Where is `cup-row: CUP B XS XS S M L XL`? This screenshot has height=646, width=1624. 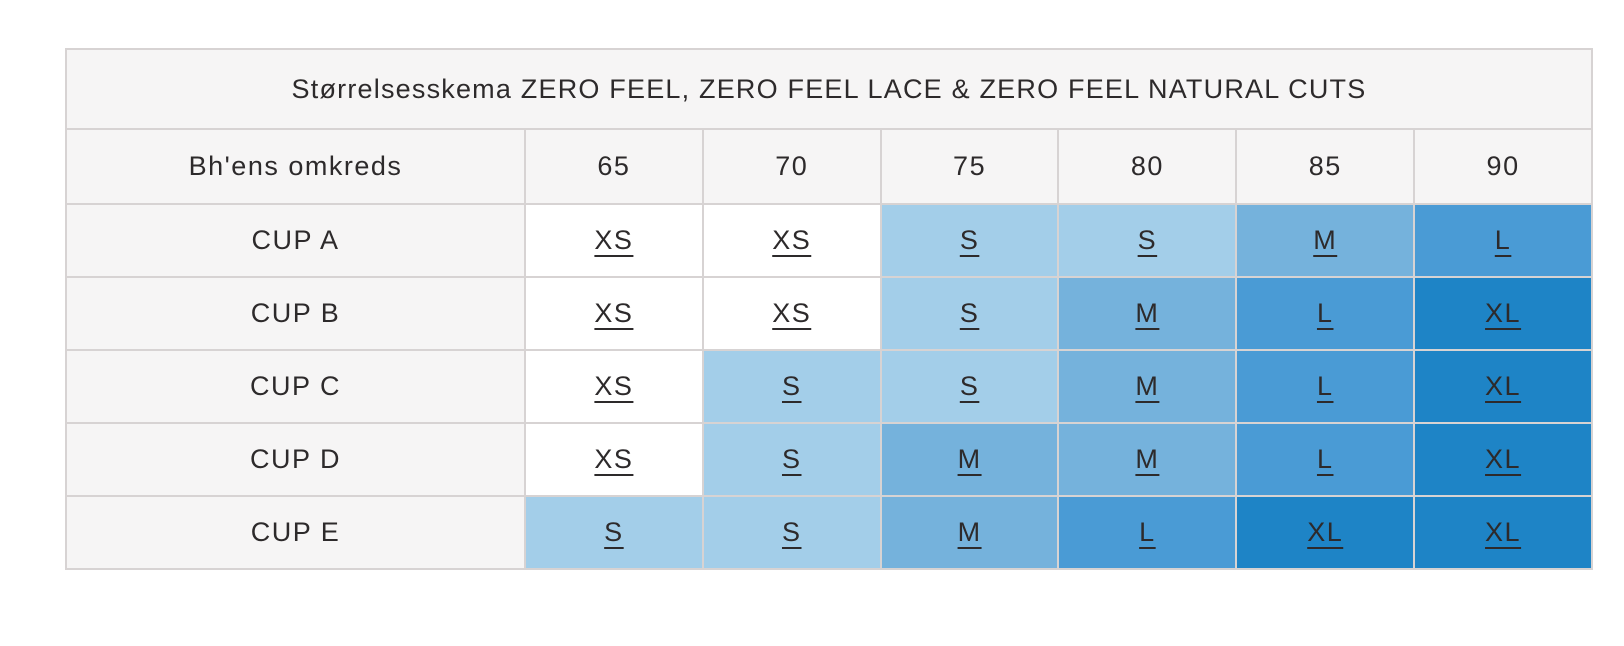 cup-row: CUP B XS XS S M L XL is located at coordinates (829, 313).